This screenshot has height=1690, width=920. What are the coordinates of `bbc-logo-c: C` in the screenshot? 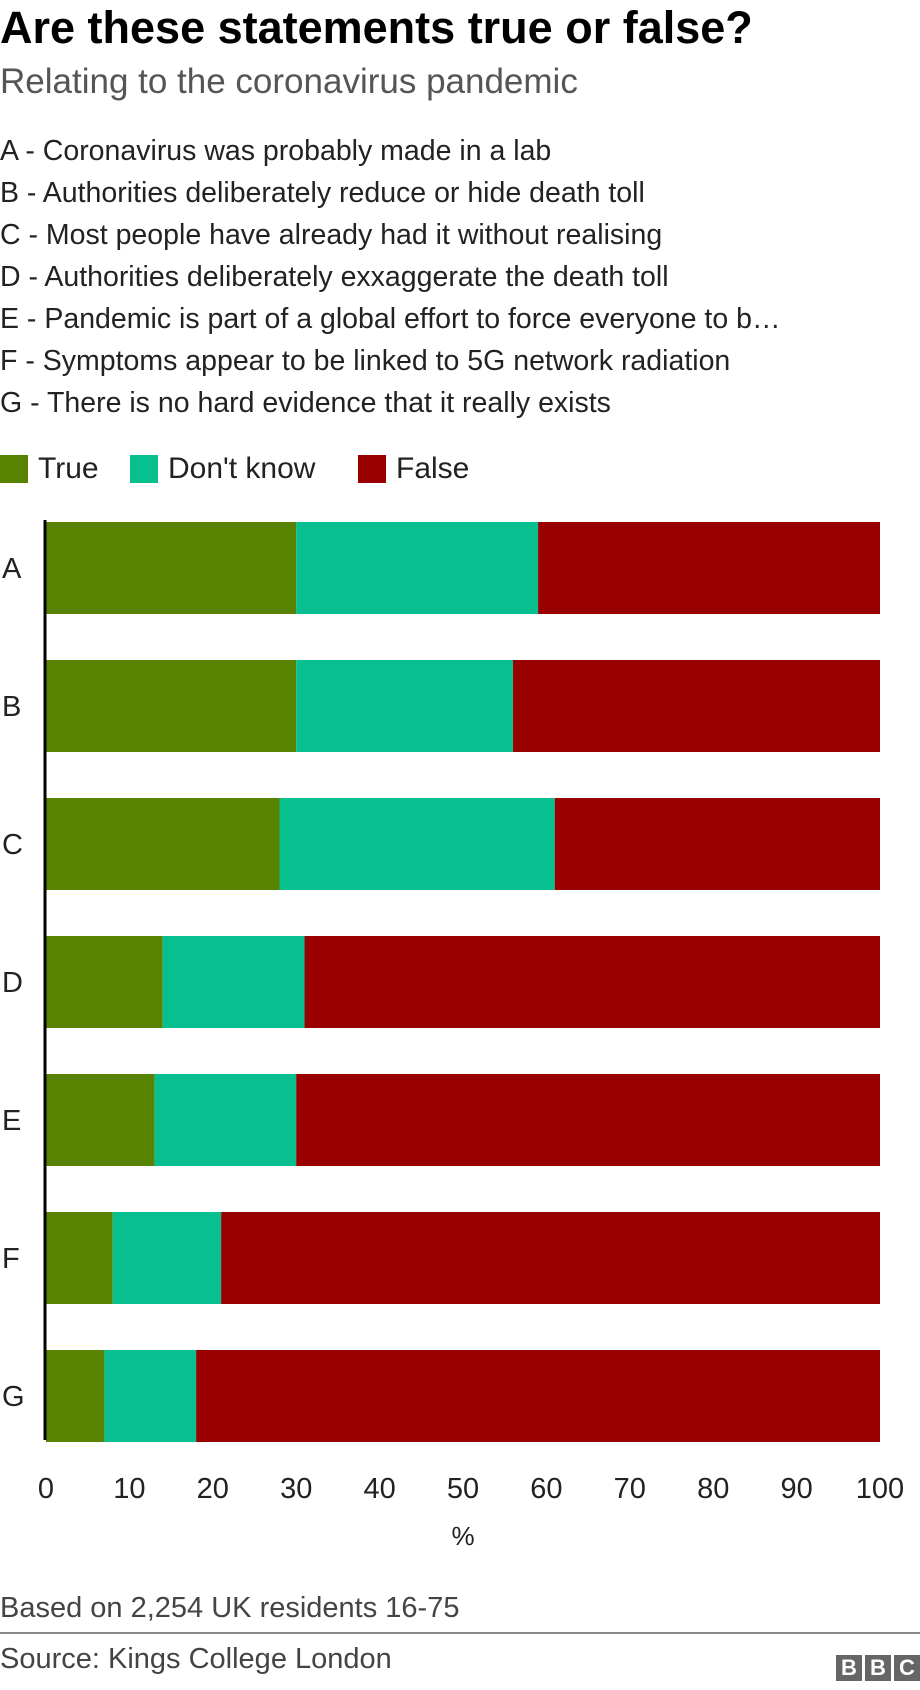 It's located at (907, 1668).